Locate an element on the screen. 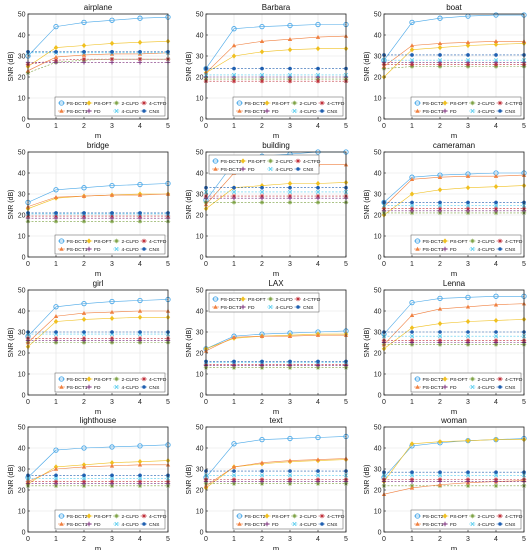 Image resolution: width=532 pixels, height=550 pixels. x-tick-label: 0 is located at coordinates (28, 264).